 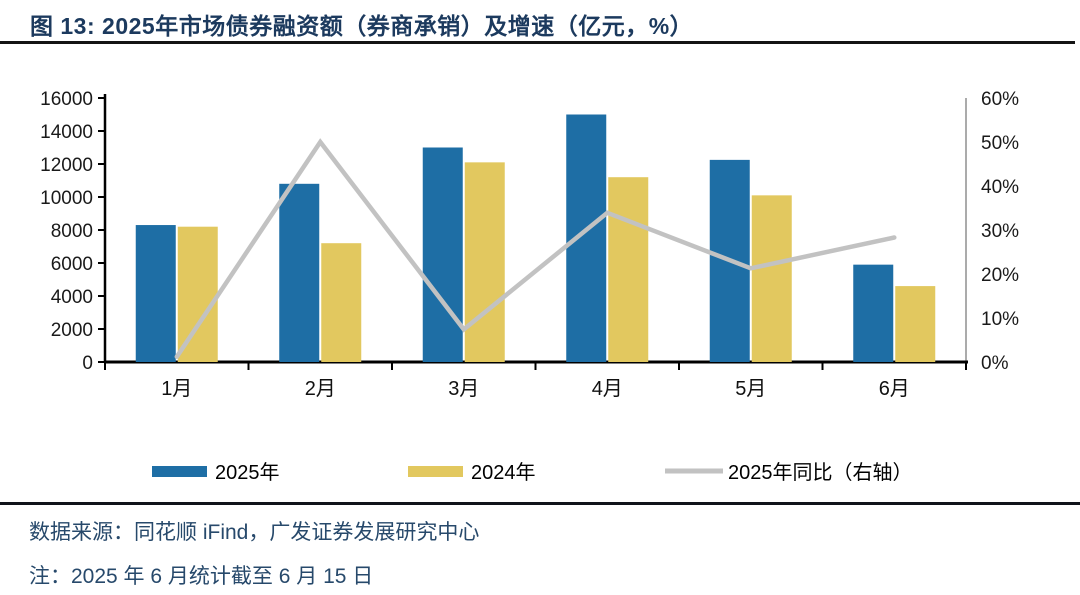 What do you see at coordinates (995, 363) in the screenshot?
I see `y-axis-right-label: 0%` at bounding box center [995, 363].